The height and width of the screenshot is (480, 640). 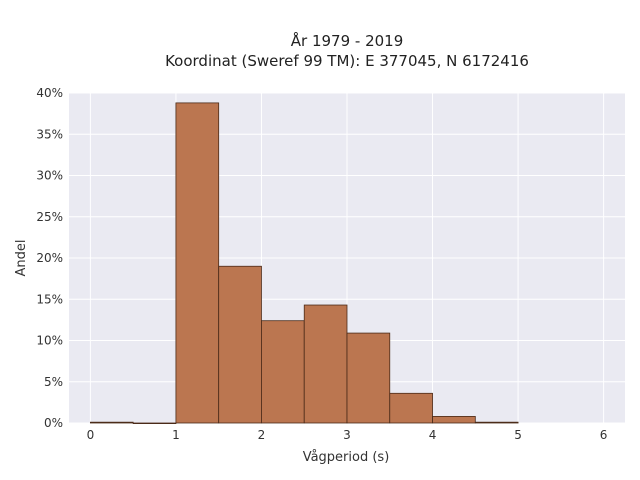 I want to click on y-tick-label: 10%, so click(x=49, y=341).